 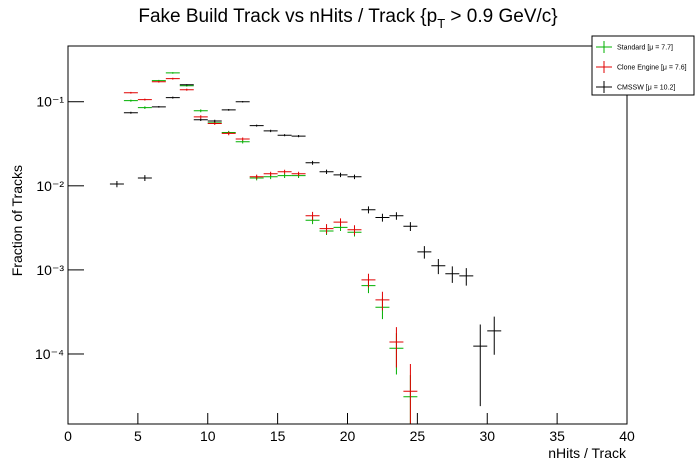 I want to click on legend-box, so click(x=643, y=65).